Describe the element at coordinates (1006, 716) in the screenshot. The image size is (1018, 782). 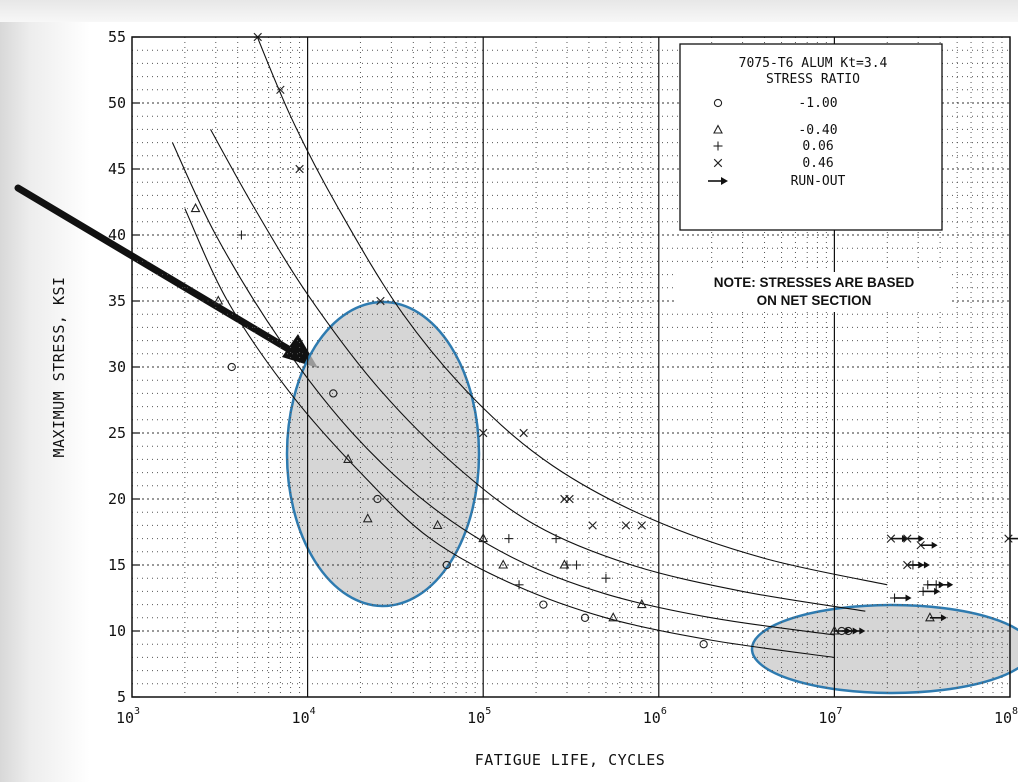
I see `x-tick-label: 10⁸` at that location.